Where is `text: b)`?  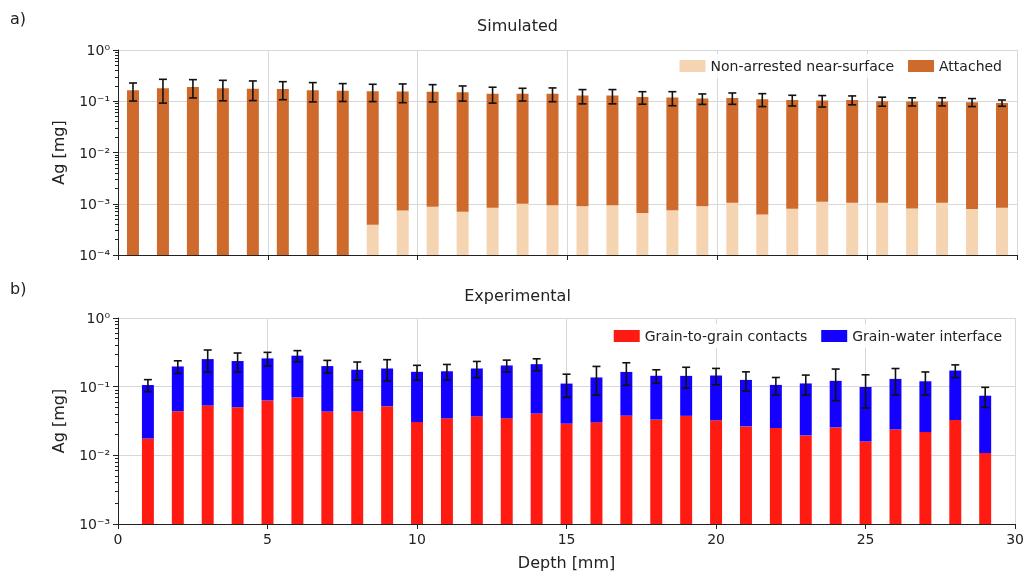 text: b) is located at coordinates (18, 288).